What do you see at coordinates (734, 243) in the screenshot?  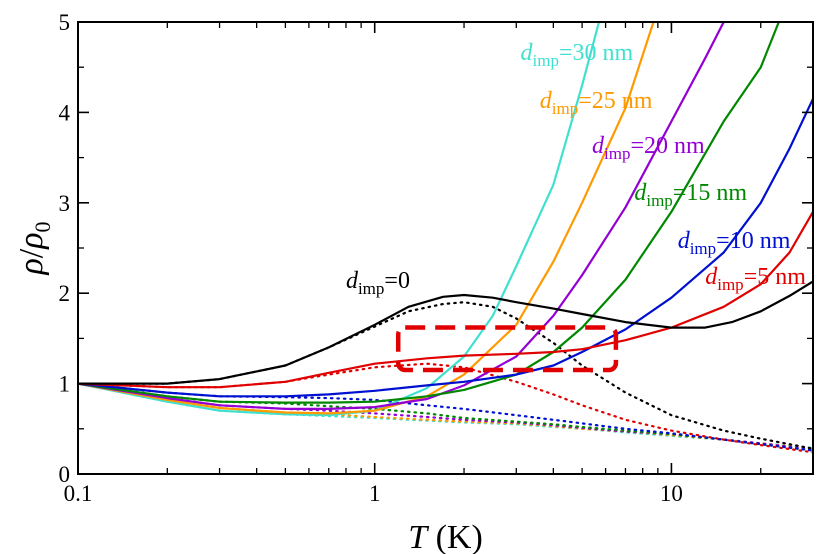 I see `series-label-2: dimp=10 nm` at bounding box center [734, 243].